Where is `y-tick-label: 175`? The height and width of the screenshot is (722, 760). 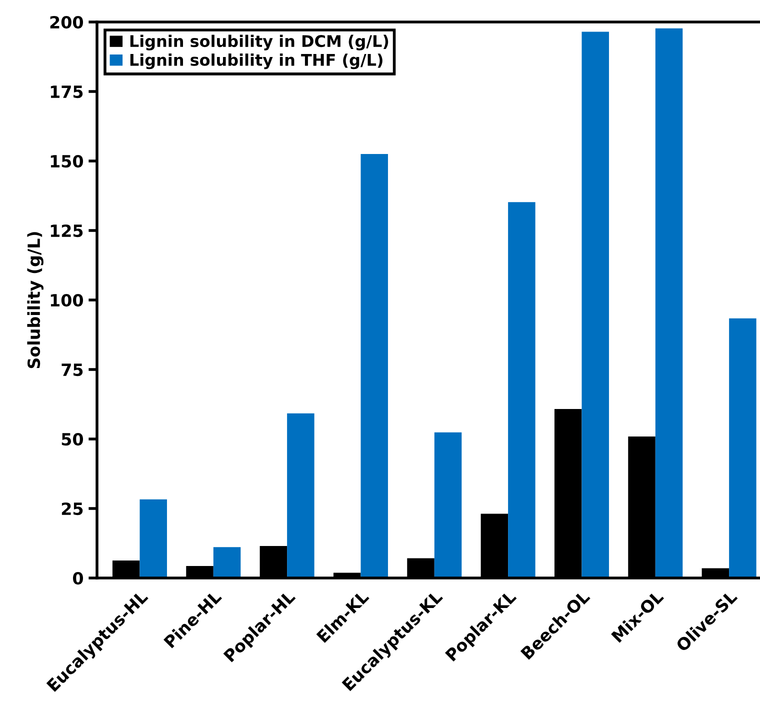
y-tick-label: 175 is located at coordinates (66, 92).